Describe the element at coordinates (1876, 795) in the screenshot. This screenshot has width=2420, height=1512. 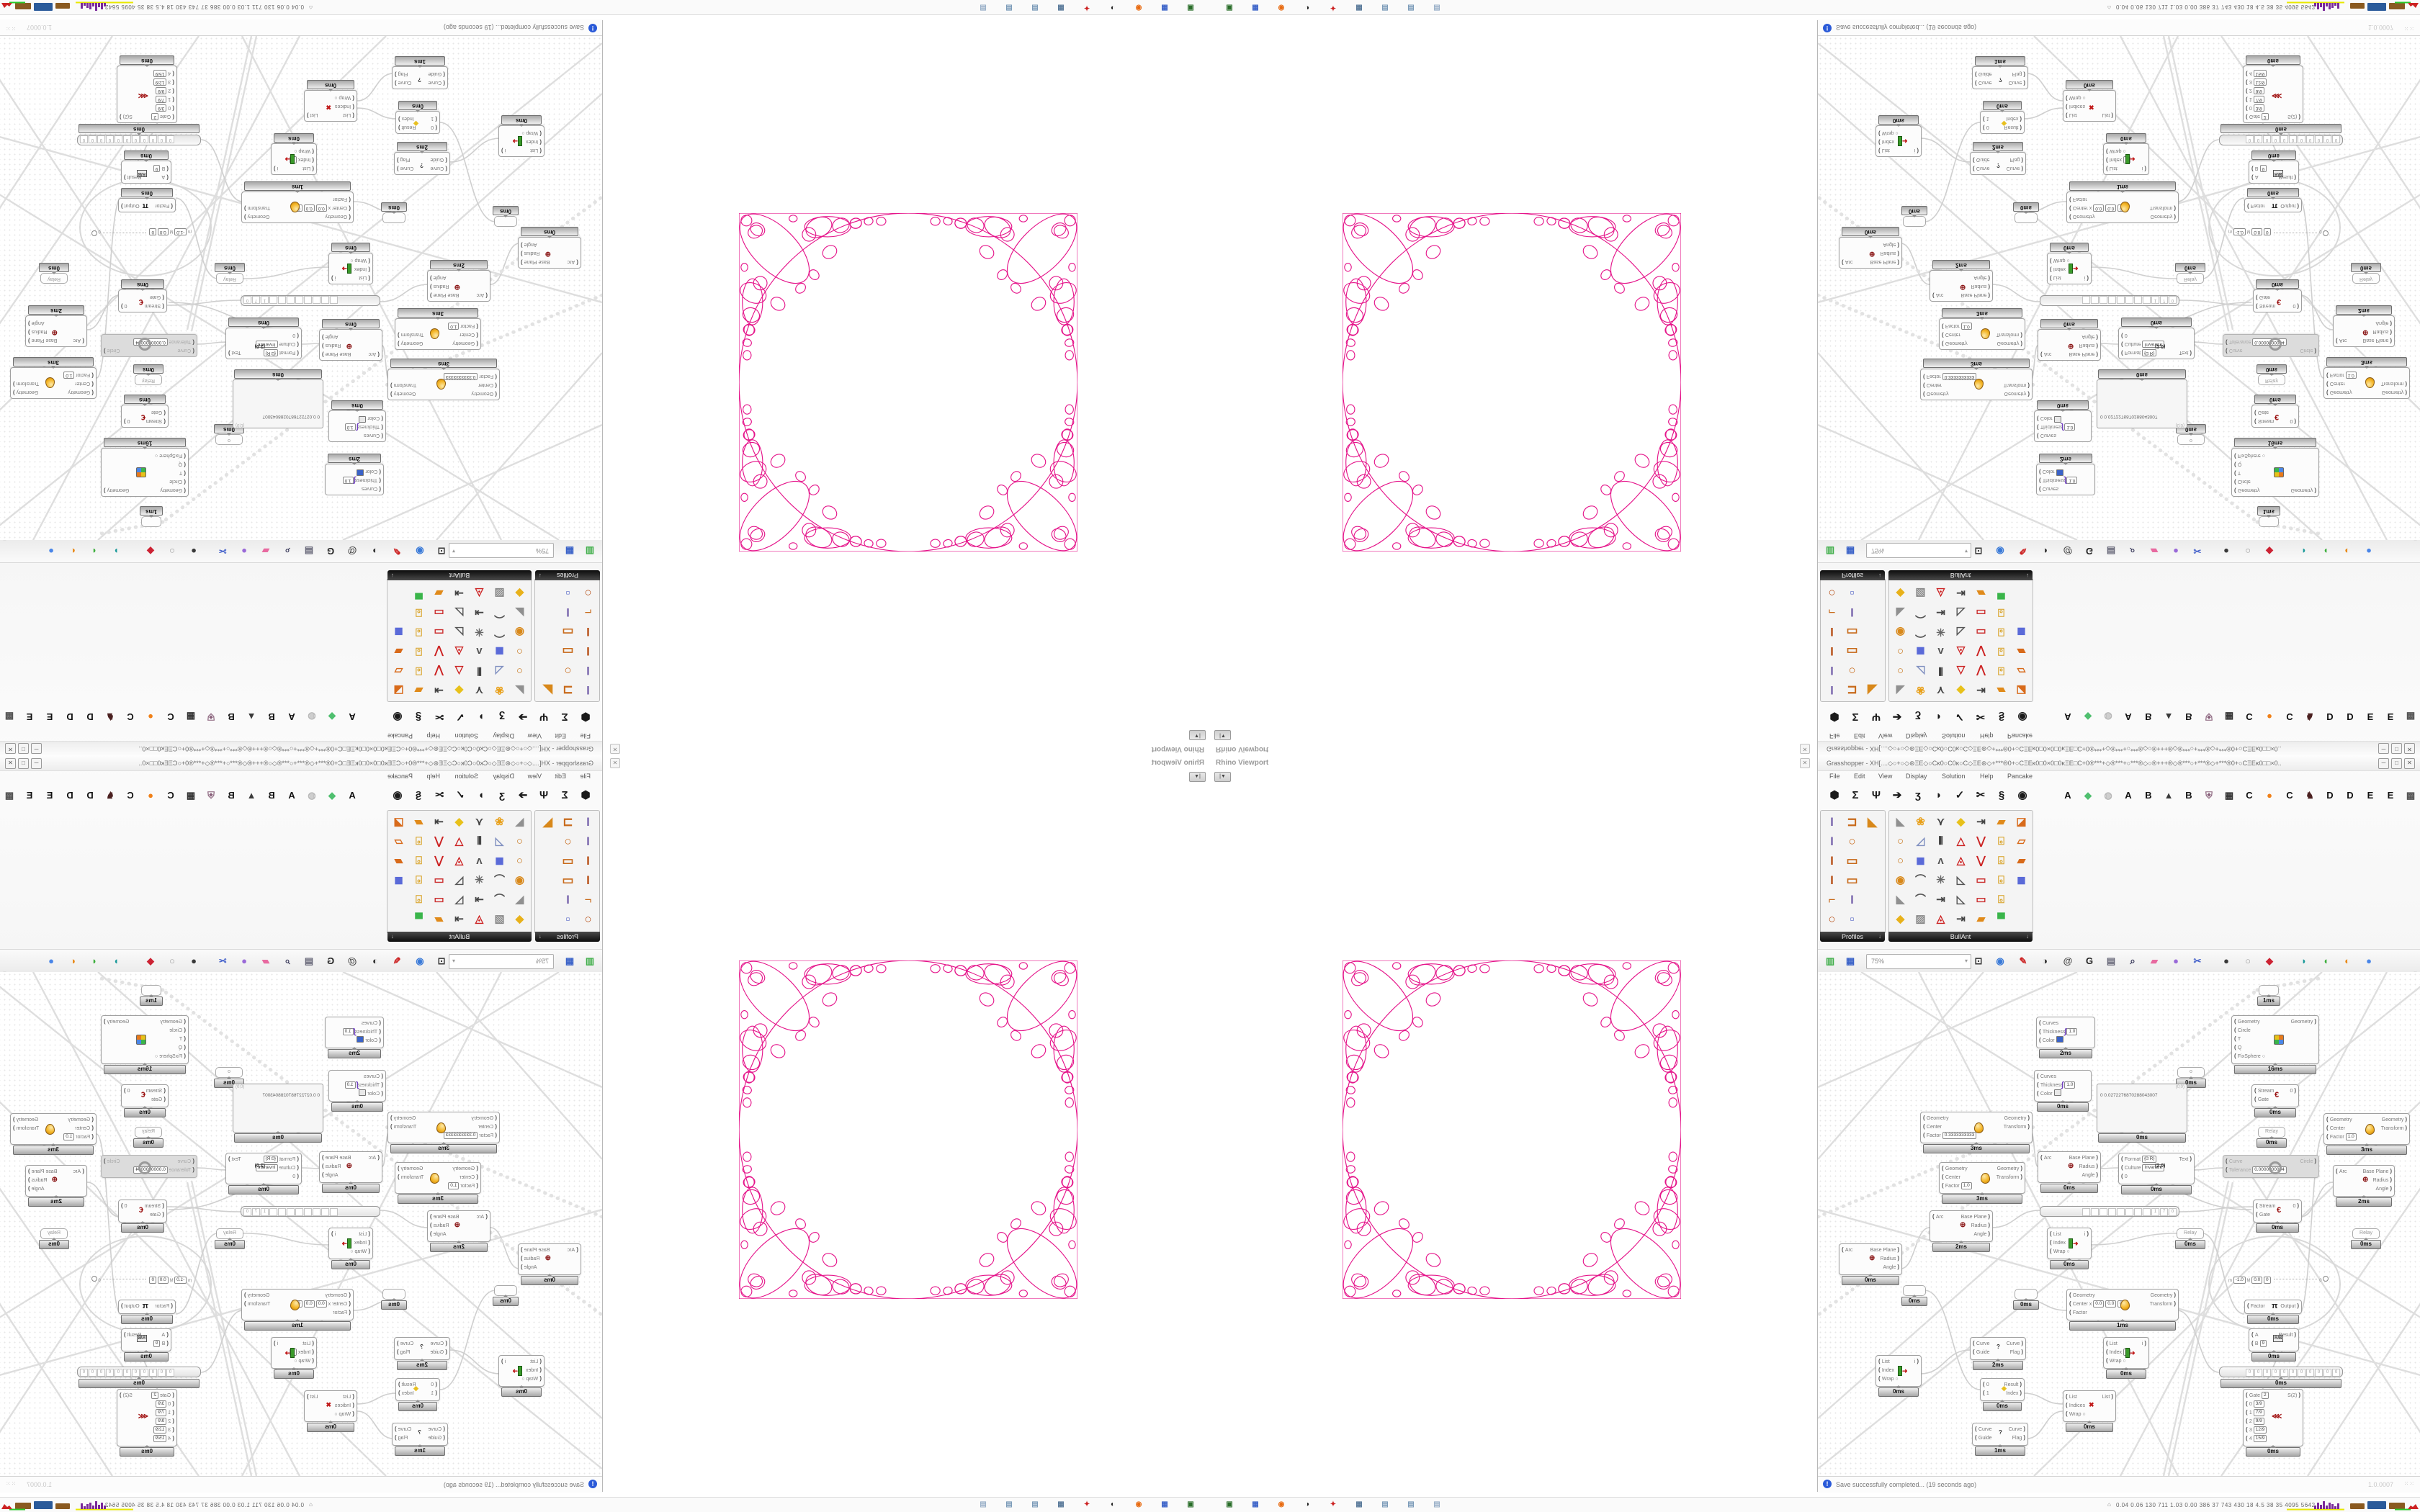
I see `tool-icon-2: Ψ` at that location.